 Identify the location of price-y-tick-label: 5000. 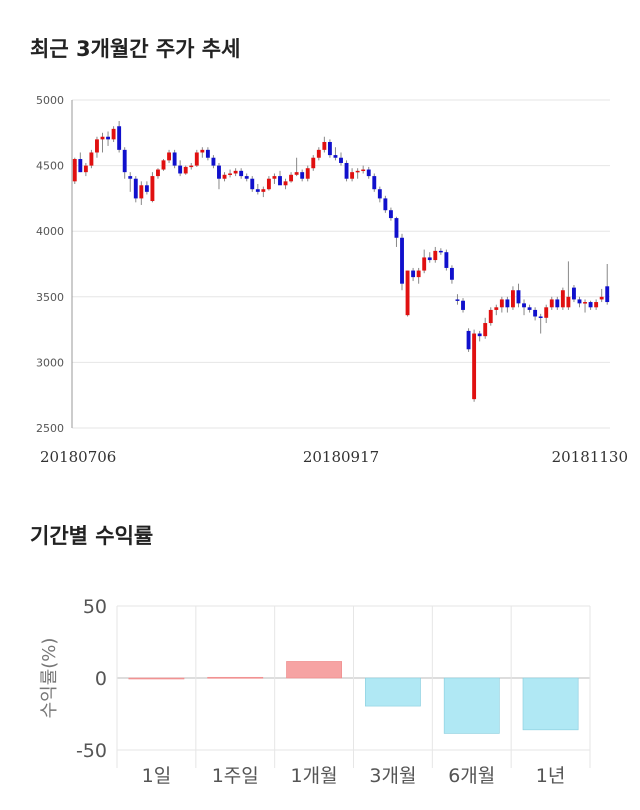
(50, 100).